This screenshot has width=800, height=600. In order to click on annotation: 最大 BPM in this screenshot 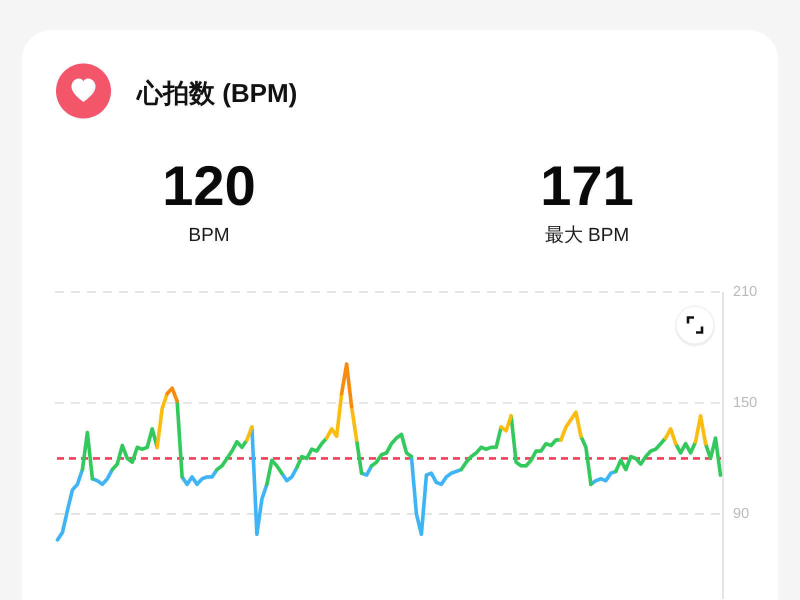, I will do `click(587, 235)`.